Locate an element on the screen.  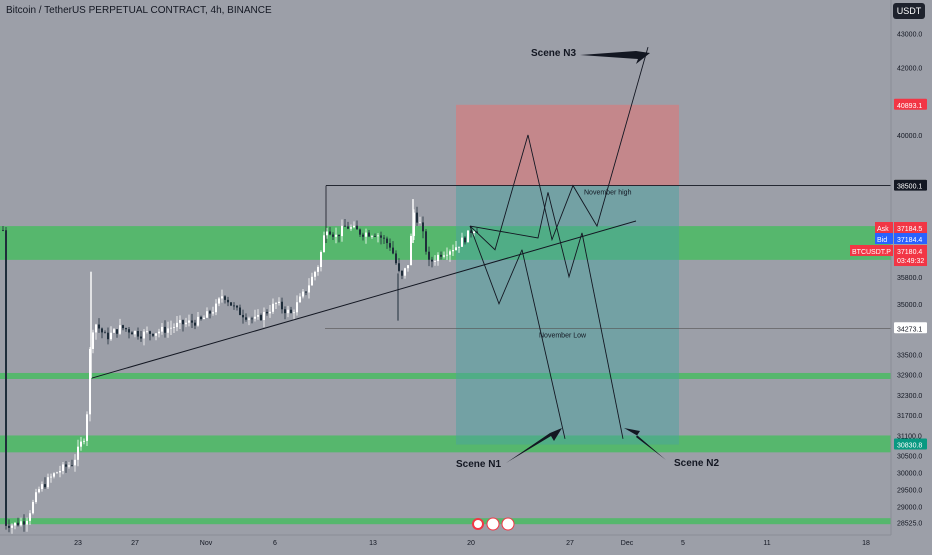
zone-top is located at coordinates (445, 243).